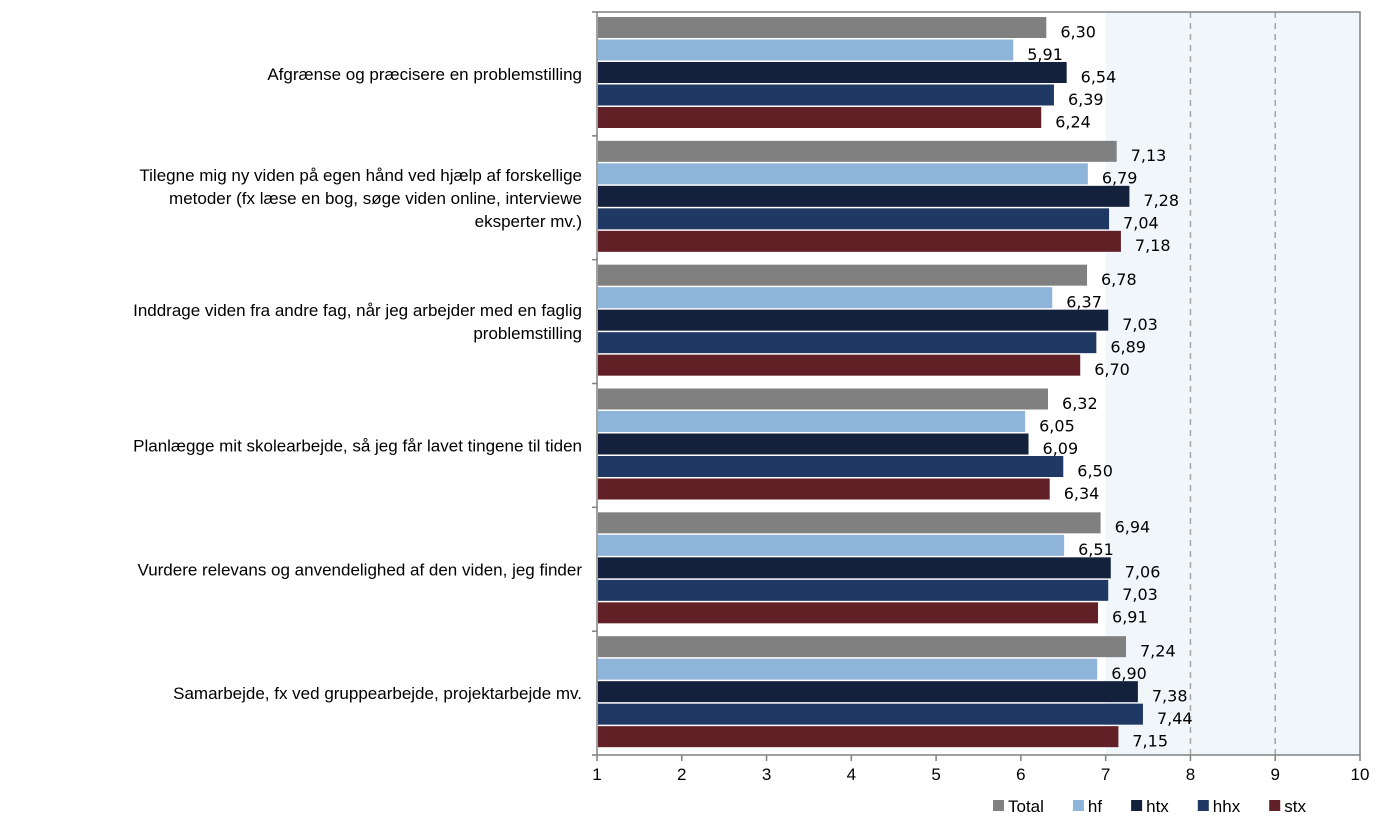  Describe the element at coordinates (1095, 470) in the screenshot. I see `value-label: 6,50` at that location.